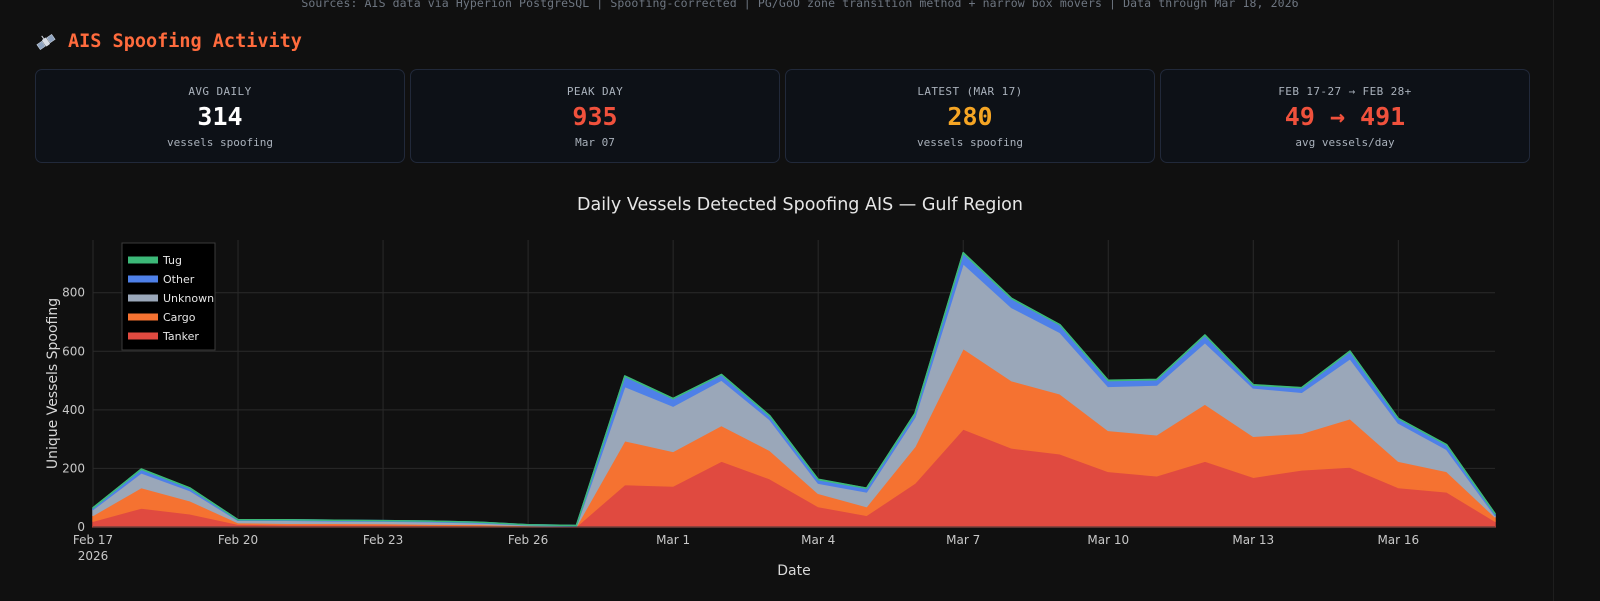 Image resolution: width=1600 pixels, height=601 pixels. I want to click on chart-legend: Tug Other Unknown Cargo Tanker, so click(168, 296).